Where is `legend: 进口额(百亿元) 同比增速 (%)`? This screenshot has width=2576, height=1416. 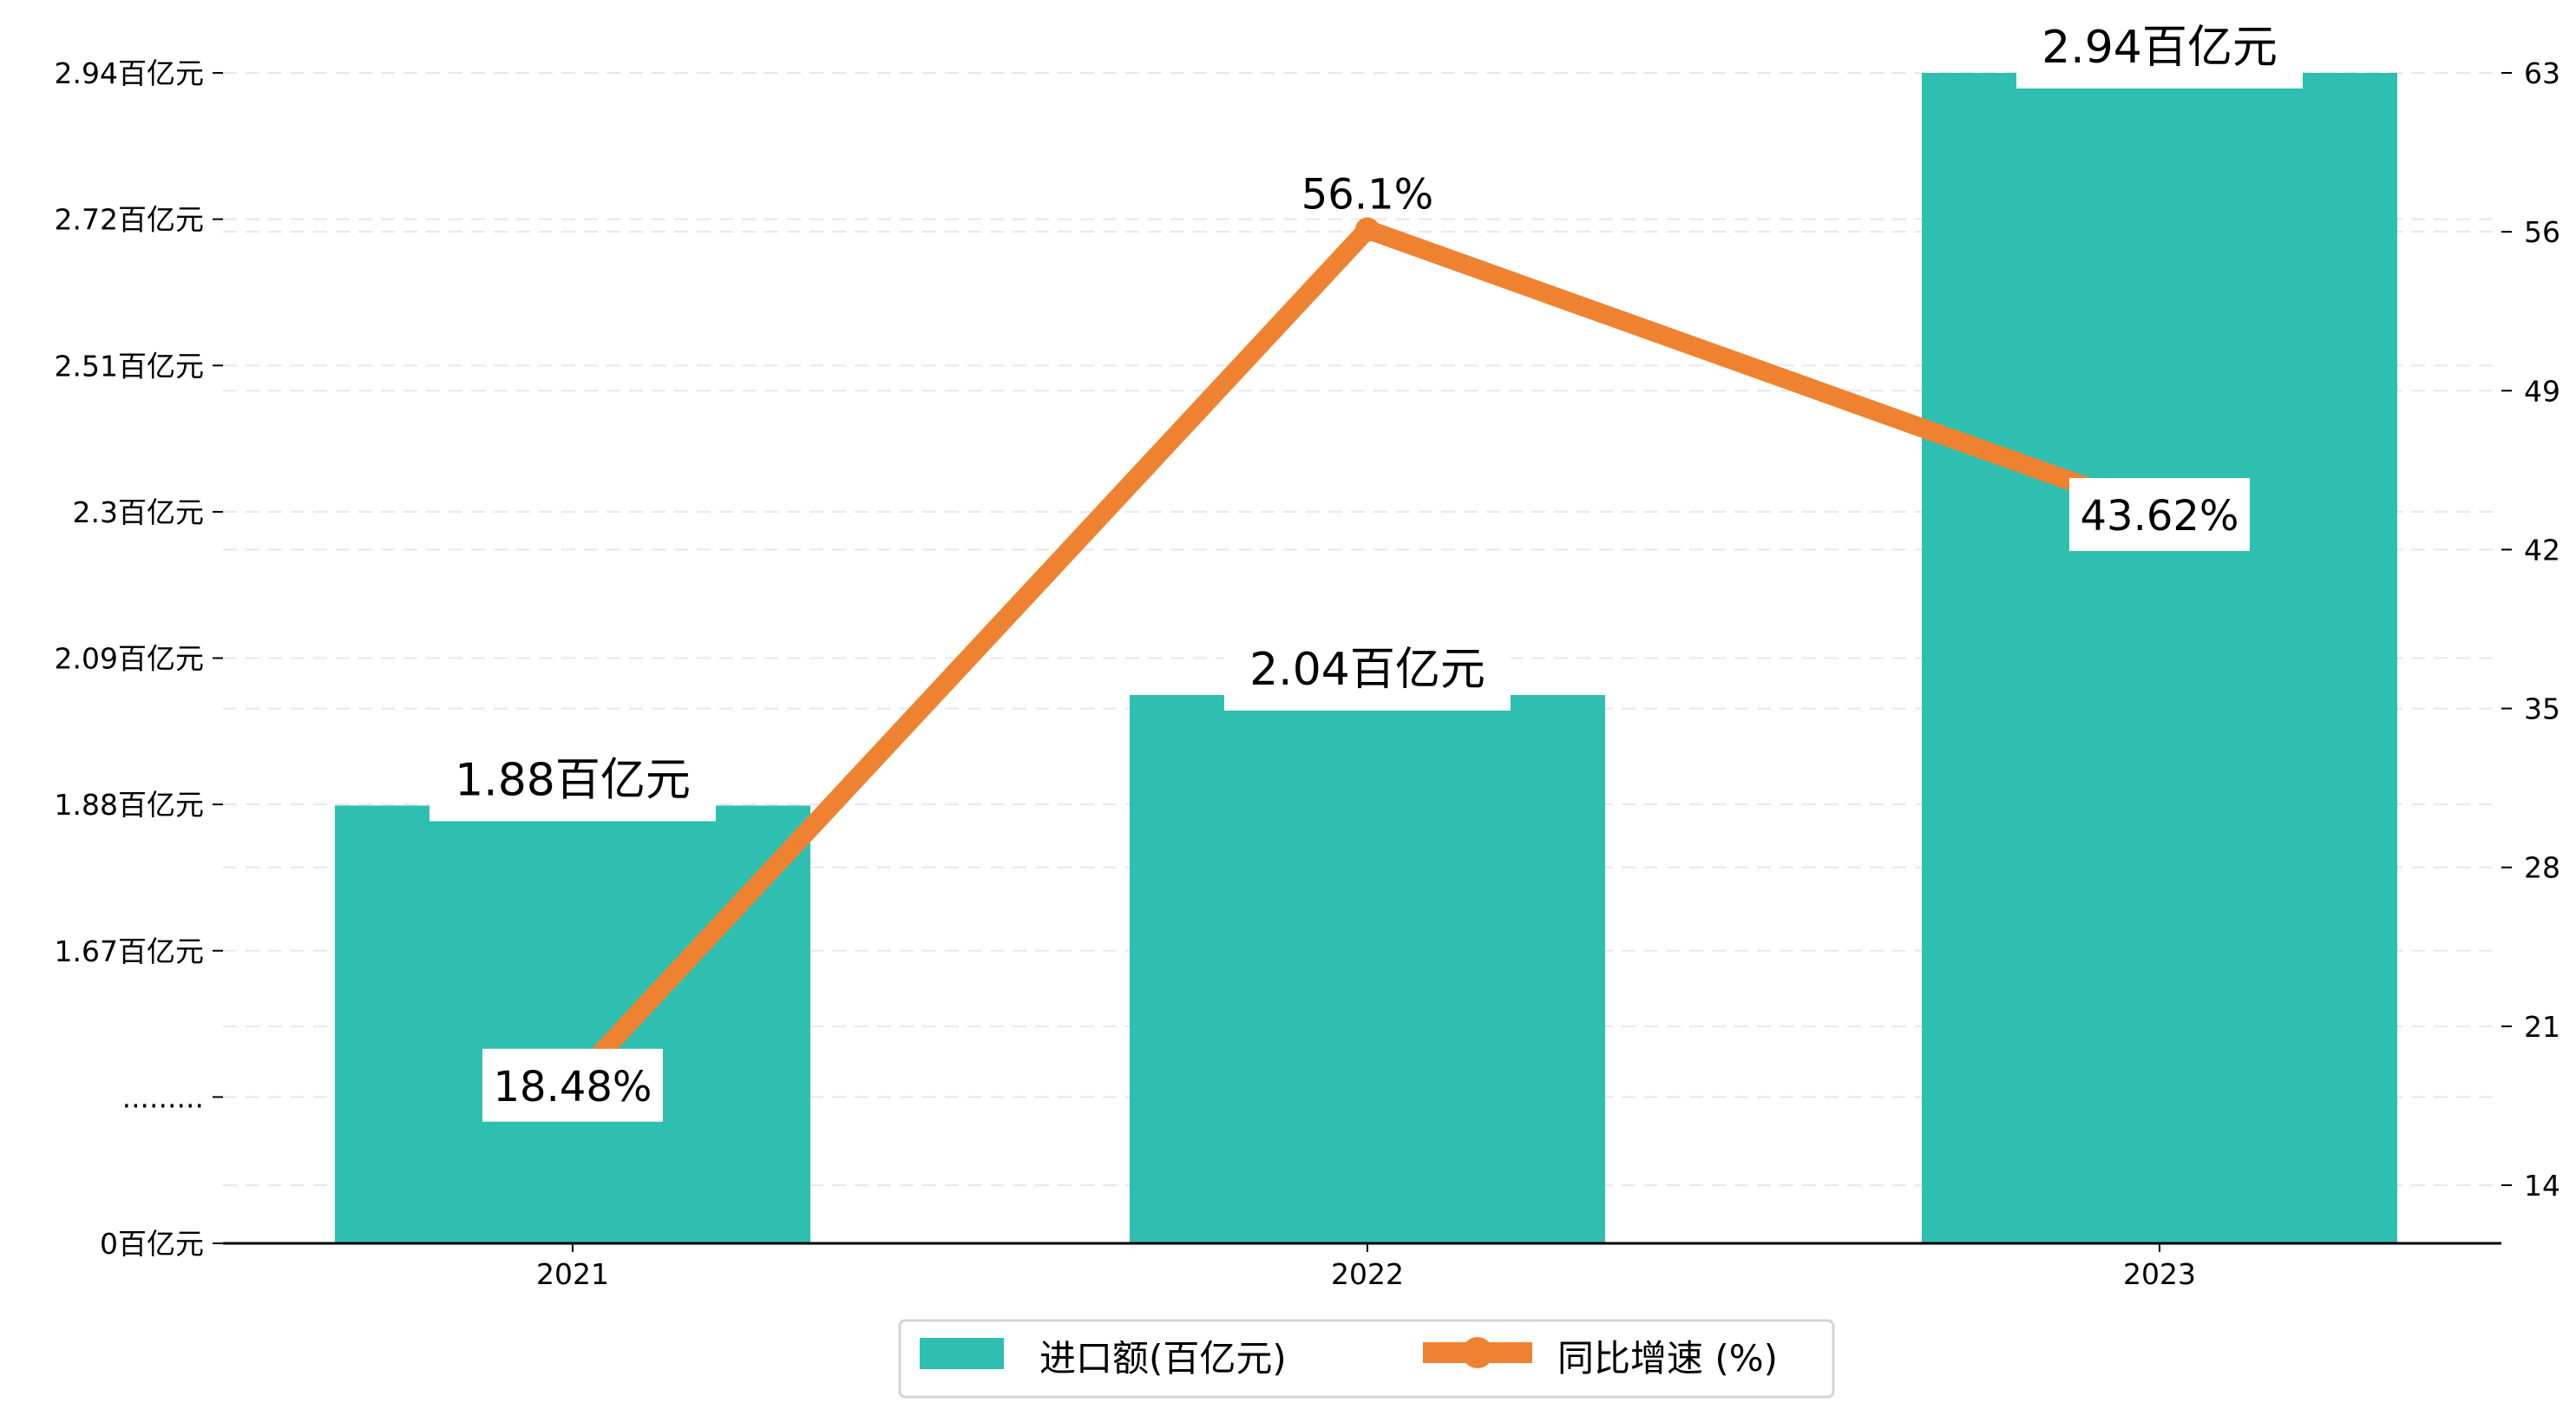 legend: 进口额(百亿元) 同比增速 (%) is located at coordinates (1366, 1359).